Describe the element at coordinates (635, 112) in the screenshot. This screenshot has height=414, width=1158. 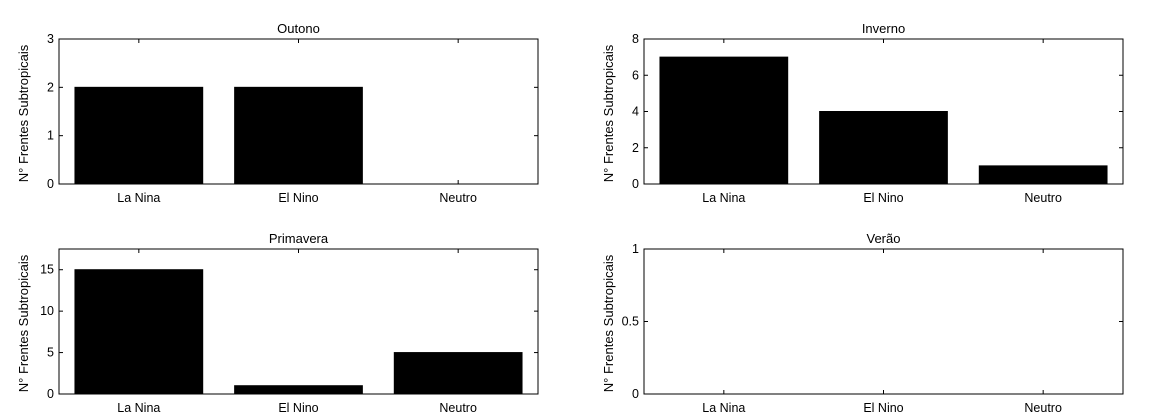
I see `y-tick-label: 4` at that location.